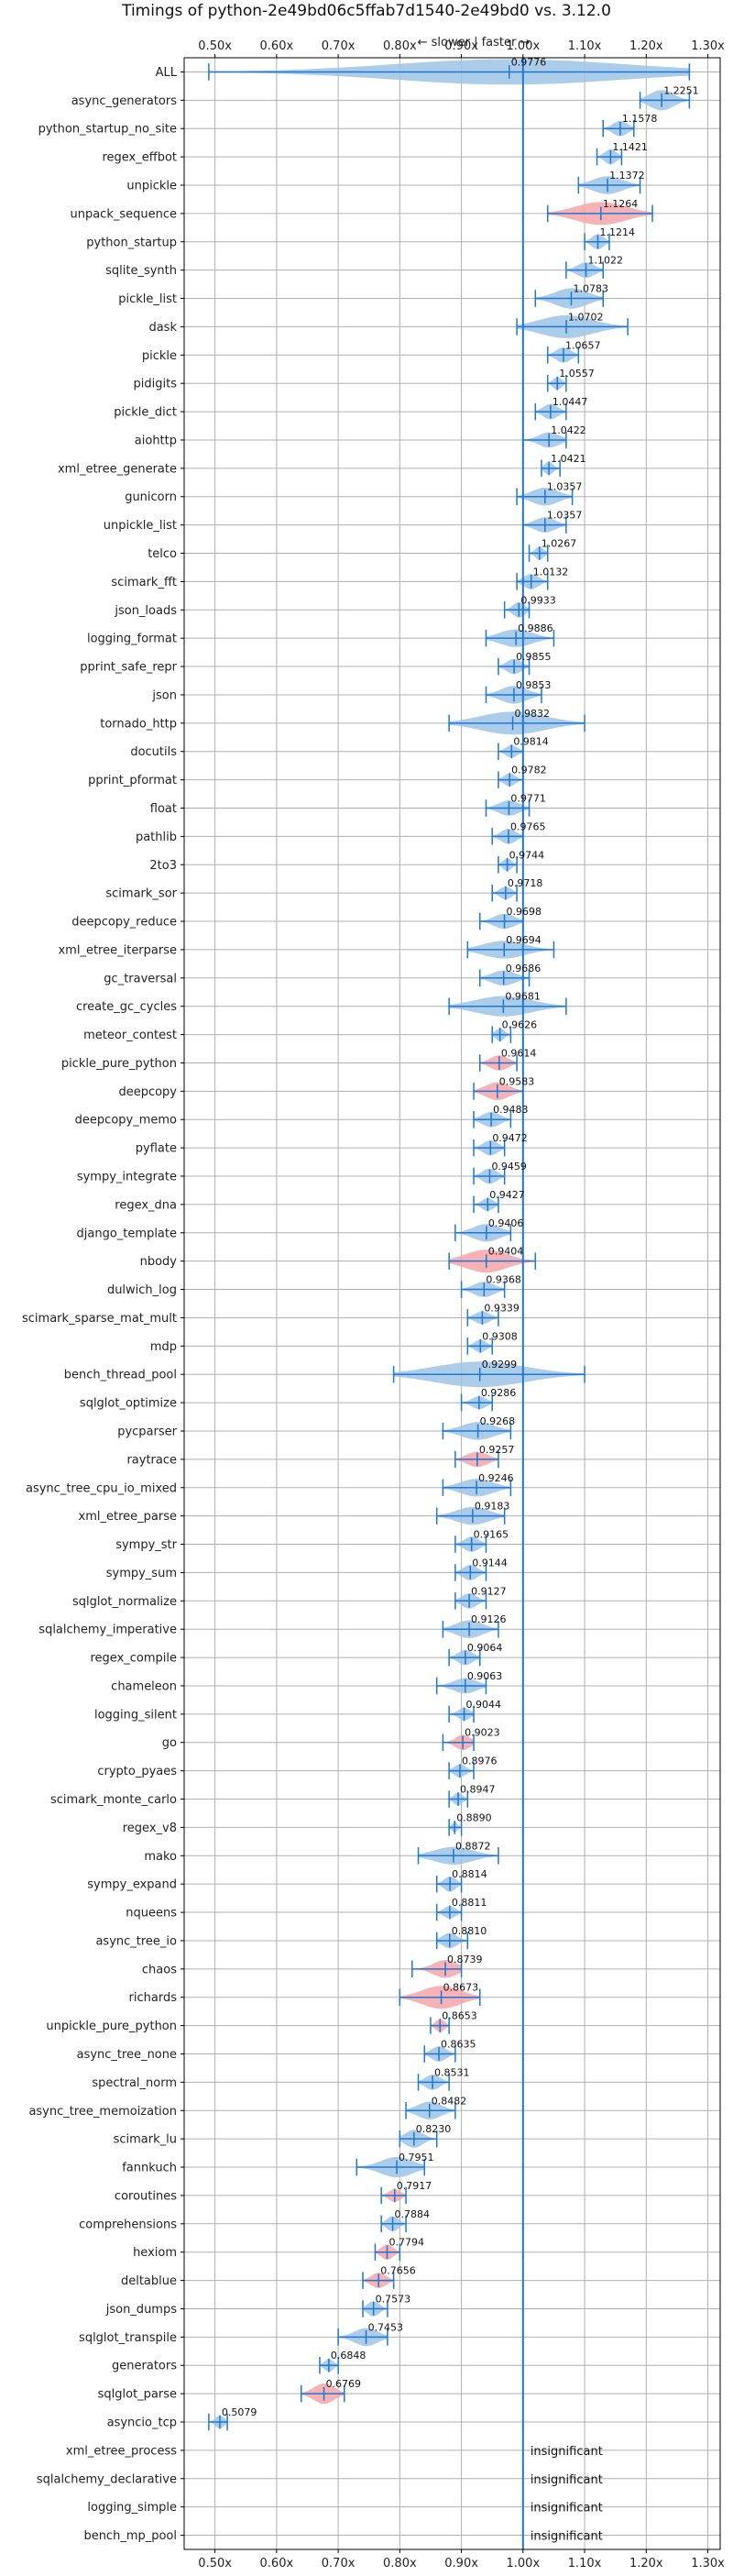 Image resolution: width=733 pixels, height=2576 pixels. What do you see at coordinates (147, 1092) in the screenshot?
I see `category-label: deepcopy` at bounding box center [147, 1092].